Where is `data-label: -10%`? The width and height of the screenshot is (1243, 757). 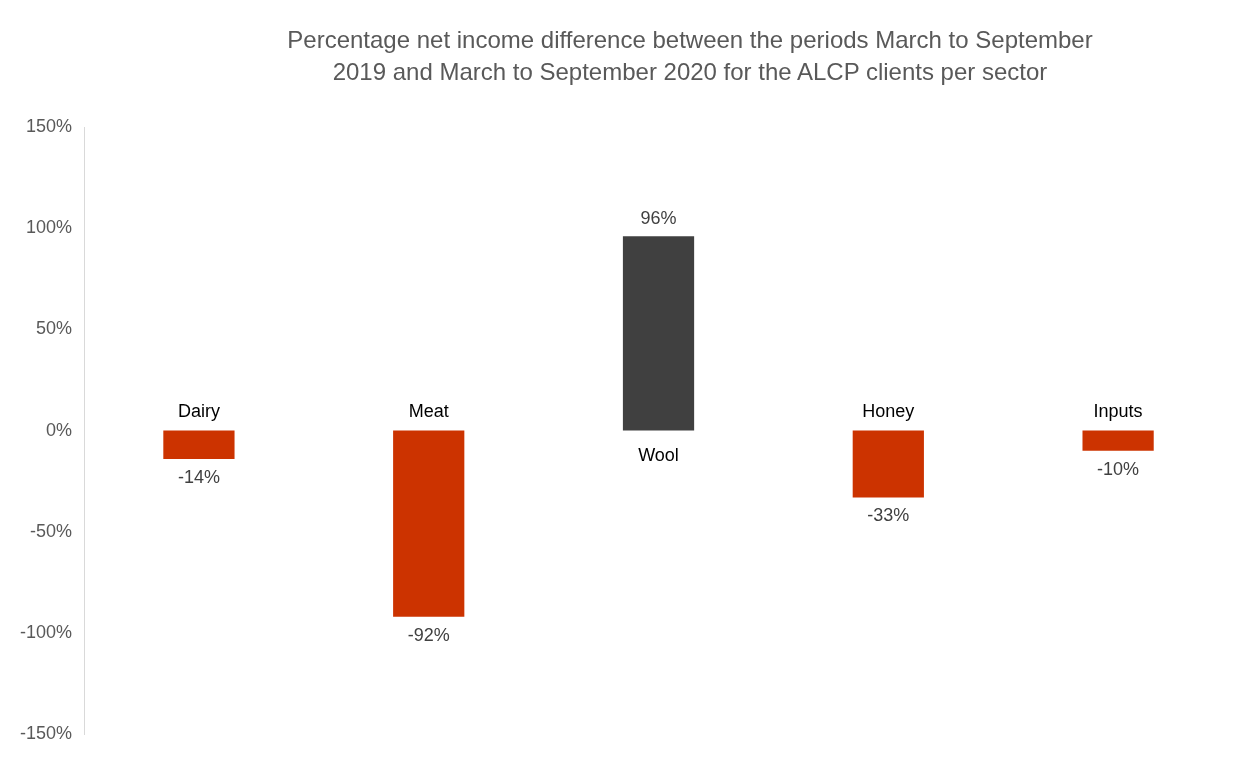 data-label: -10% is located at coordinates (1118, 468).